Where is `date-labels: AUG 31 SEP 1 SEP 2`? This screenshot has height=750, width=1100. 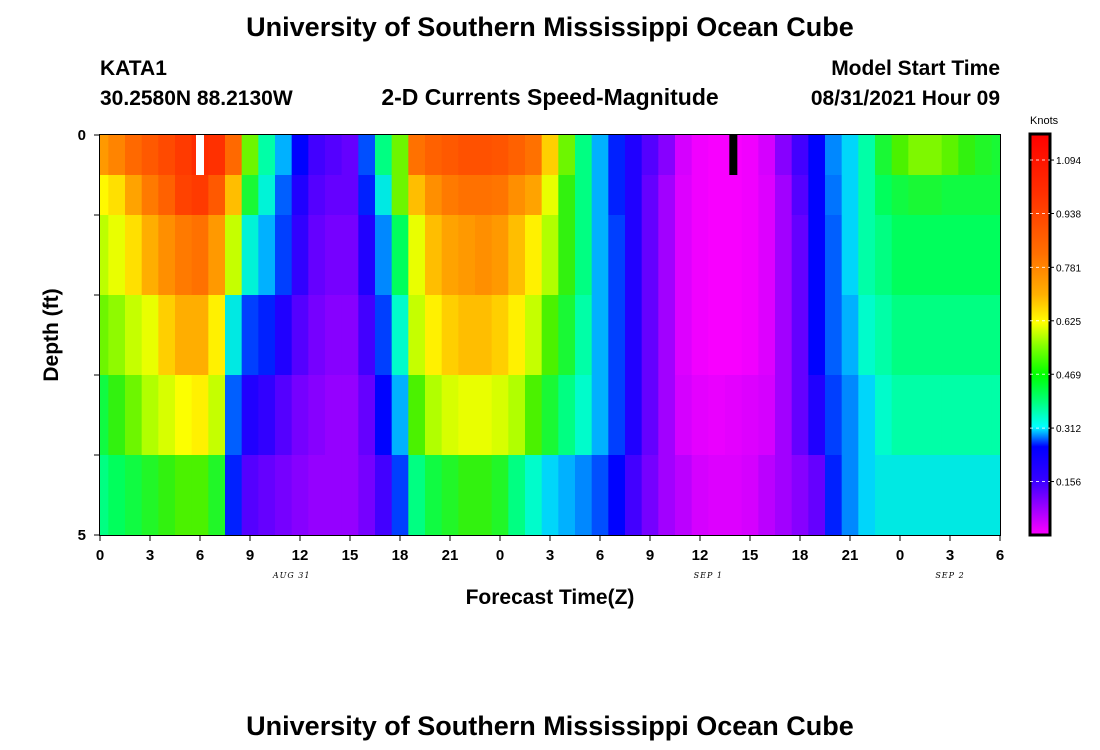
date-labels: AUG 31 SEP 1 SEP 2 is located at coordinates (618, 575).